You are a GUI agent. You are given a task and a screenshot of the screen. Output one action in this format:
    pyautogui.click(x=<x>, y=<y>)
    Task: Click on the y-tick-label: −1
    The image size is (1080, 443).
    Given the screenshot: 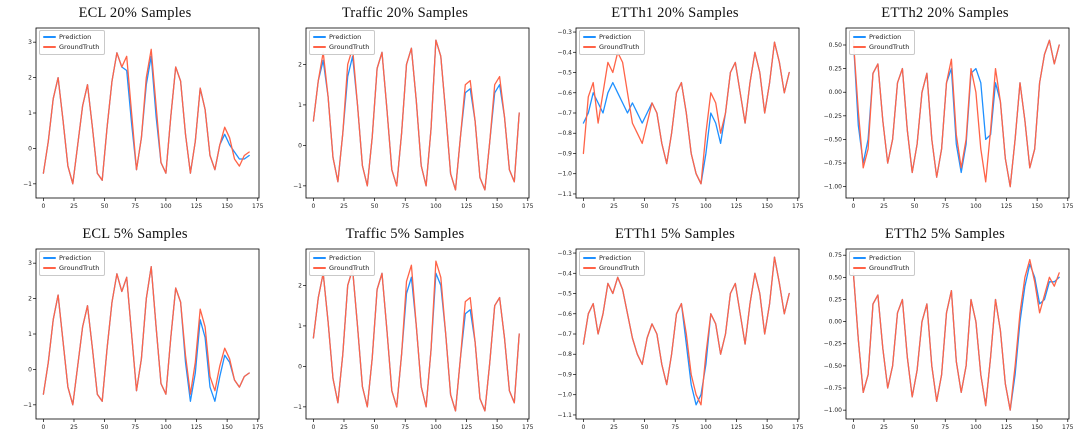 What is the action you would take?
    pyautogui.click(x=27, y=184)
    